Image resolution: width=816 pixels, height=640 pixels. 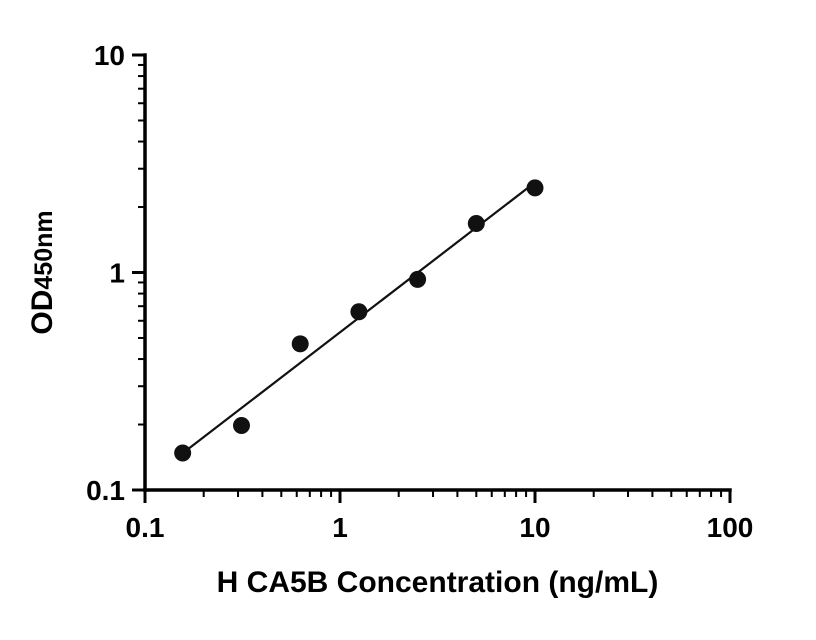 I want to click on y-tick-label: 0.1, so click(x=105, y=490).